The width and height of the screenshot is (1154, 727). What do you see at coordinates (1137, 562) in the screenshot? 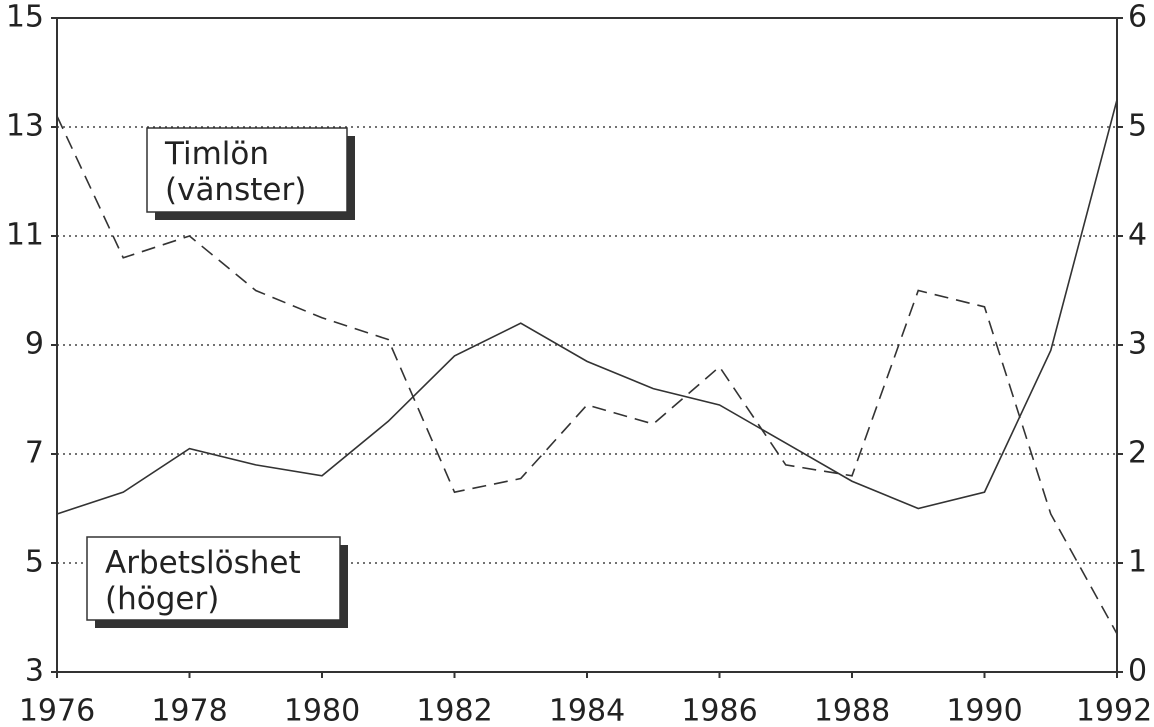
I see `y2-tick-label: 1` at bounding box center [1137, 562].